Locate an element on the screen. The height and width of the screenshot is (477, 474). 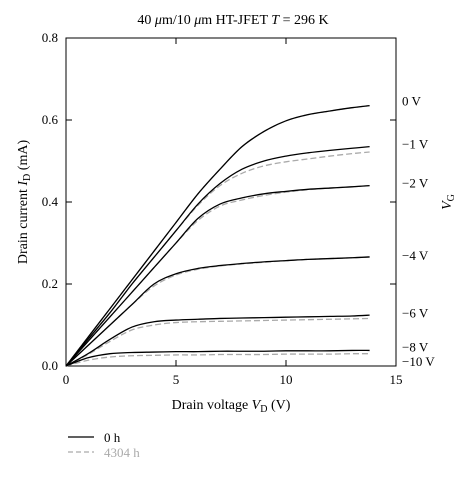
legend-label-0h: 0 h is located at coordinates (112, 437).